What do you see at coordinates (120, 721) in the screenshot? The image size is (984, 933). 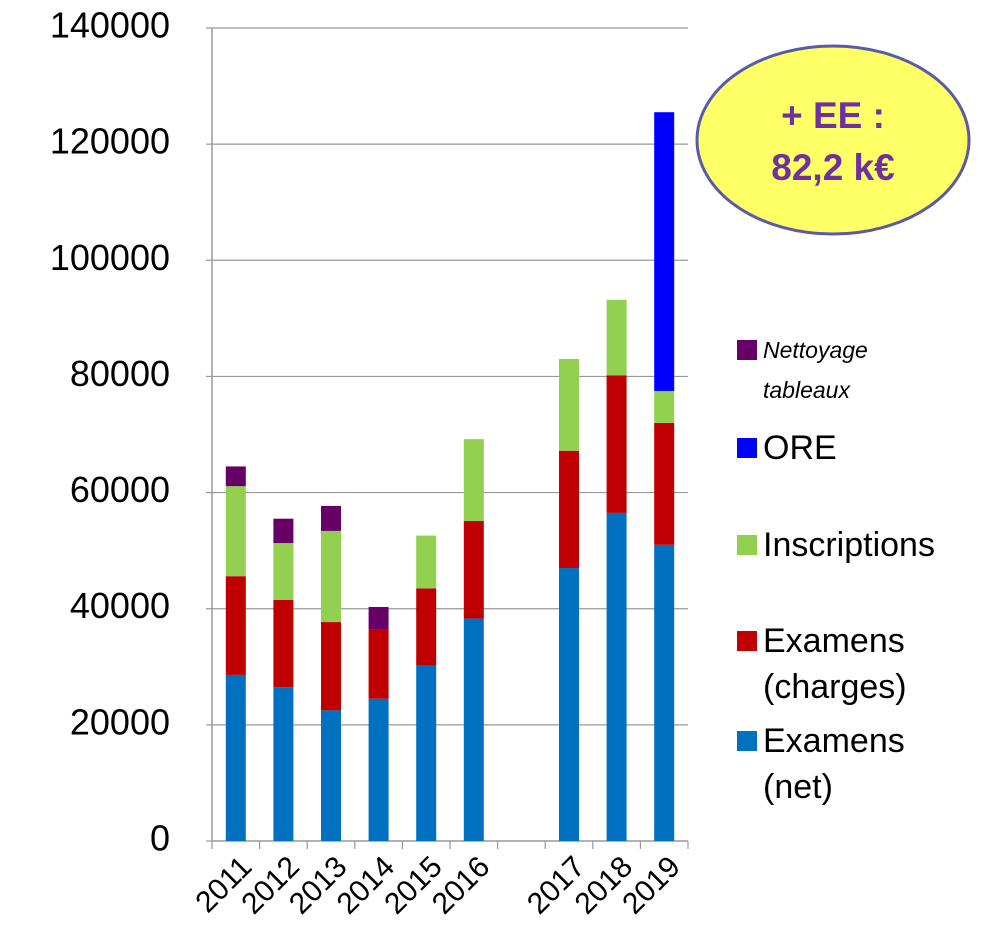 I see `y-tick-label: 20000` at bounding box center [120, 721].